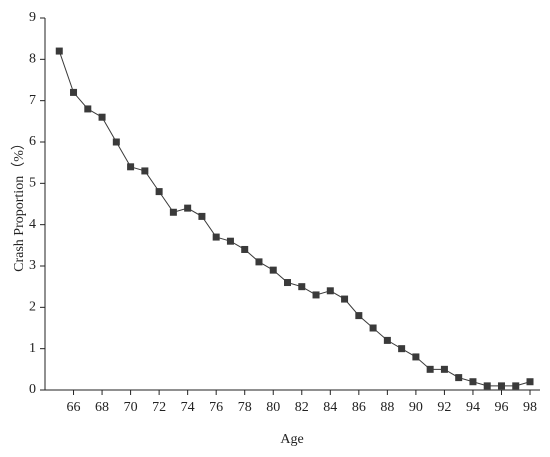  I want to click on x-tick-label: 66, so click(74, 407).